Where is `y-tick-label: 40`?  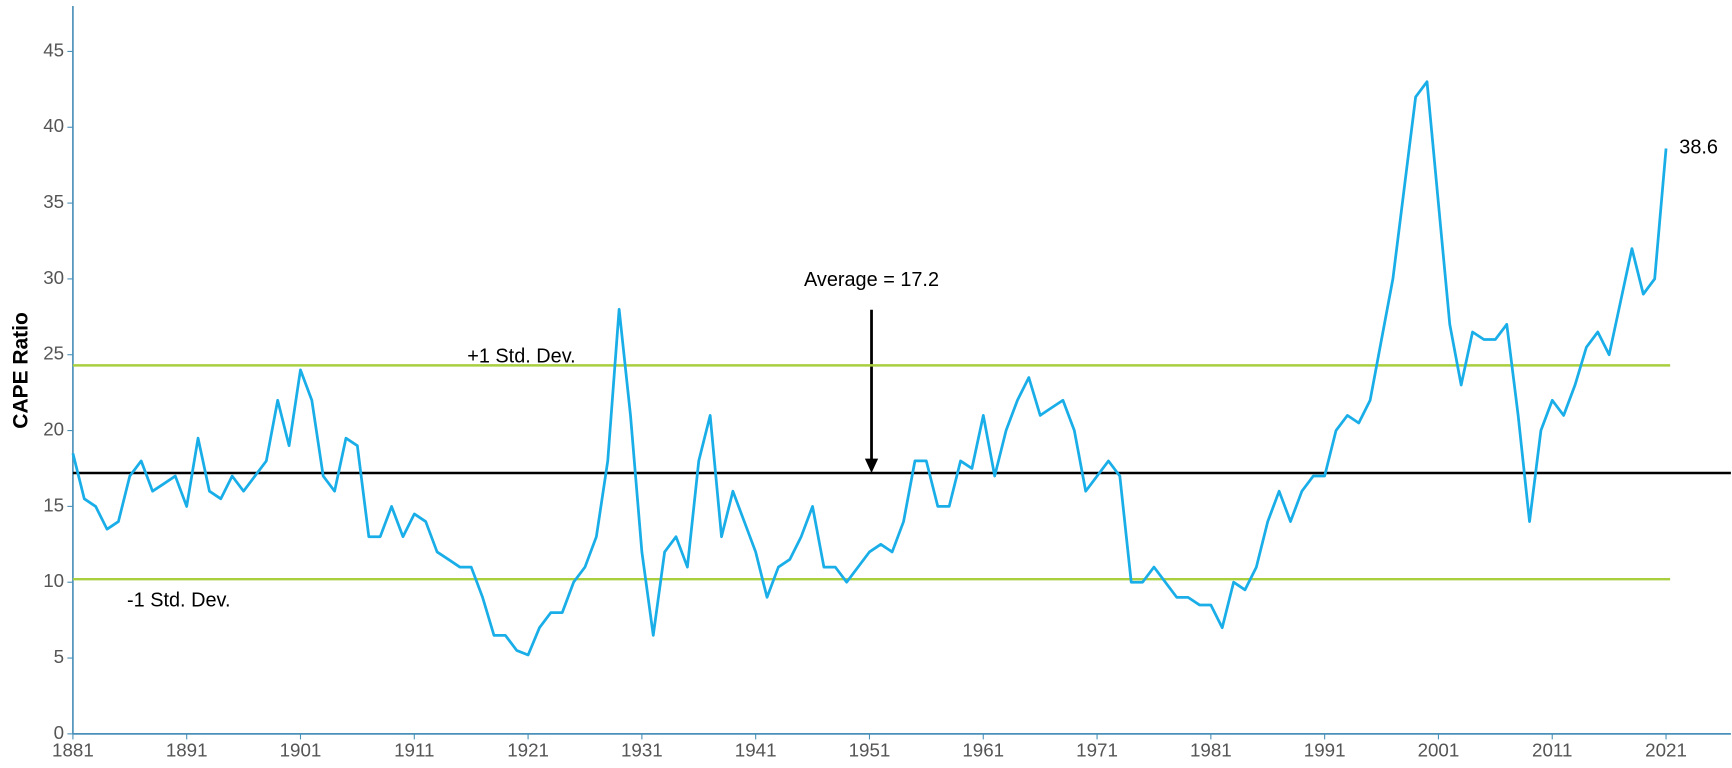 y-tick-label: 40 is located at coordinates (53, 125).